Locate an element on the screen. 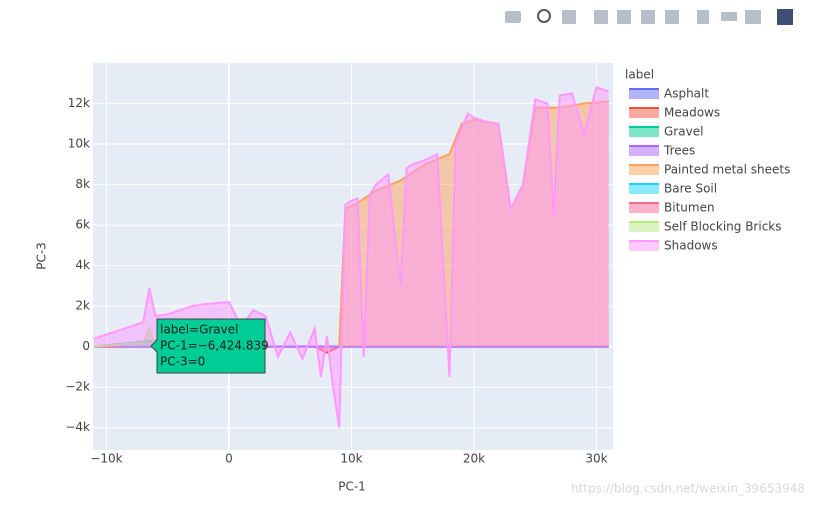 The image size is (814, 507). reset-icon is located at coordinates (672, 17).